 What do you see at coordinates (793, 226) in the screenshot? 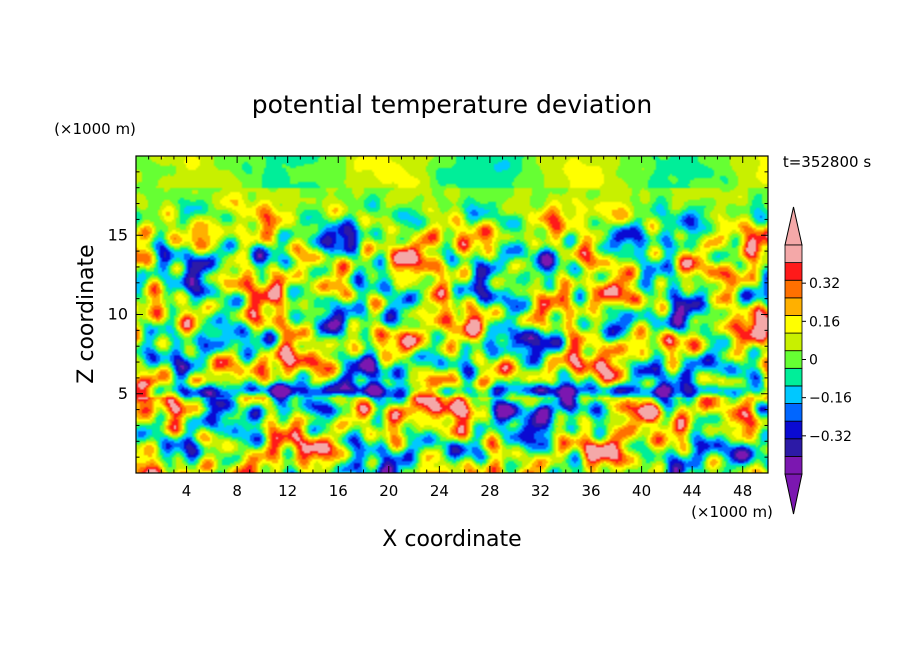
I see `colorbar-over-arrow` at bounding box center [793, 226].